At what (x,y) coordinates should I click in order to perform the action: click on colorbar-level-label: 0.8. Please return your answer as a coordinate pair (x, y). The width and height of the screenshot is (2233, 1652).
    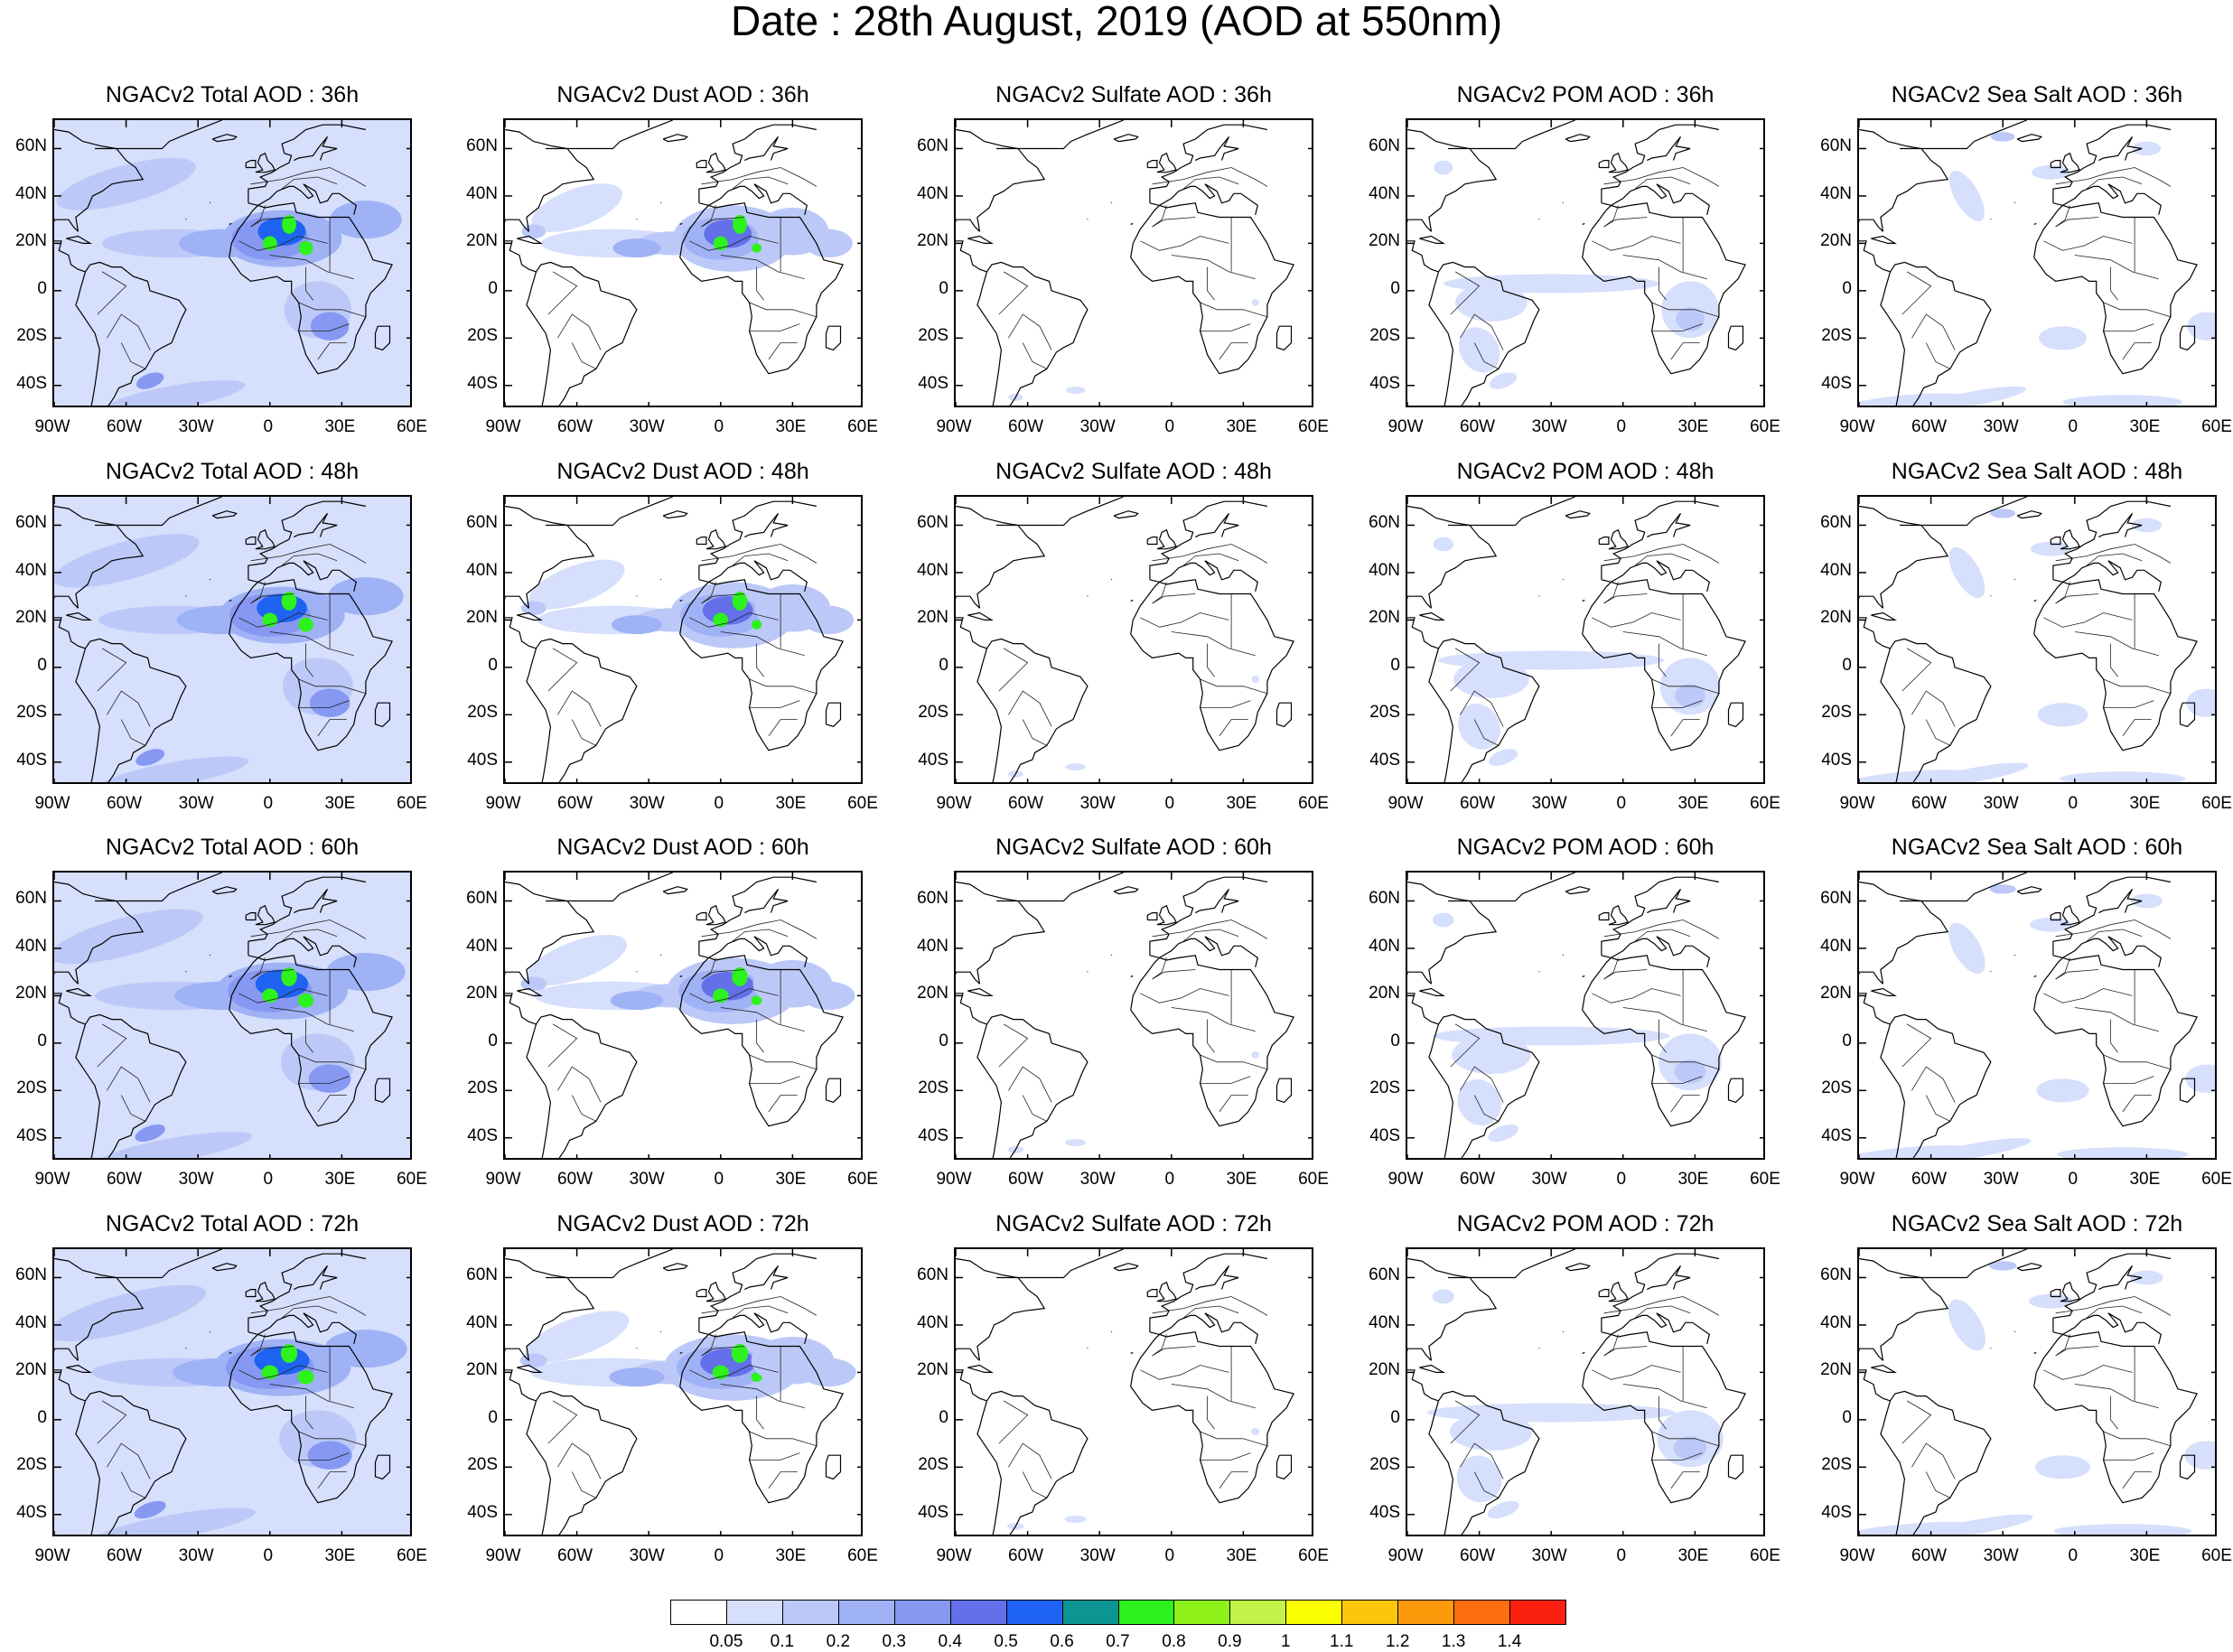
    Looking at the image, I should click on (1174, 1641).